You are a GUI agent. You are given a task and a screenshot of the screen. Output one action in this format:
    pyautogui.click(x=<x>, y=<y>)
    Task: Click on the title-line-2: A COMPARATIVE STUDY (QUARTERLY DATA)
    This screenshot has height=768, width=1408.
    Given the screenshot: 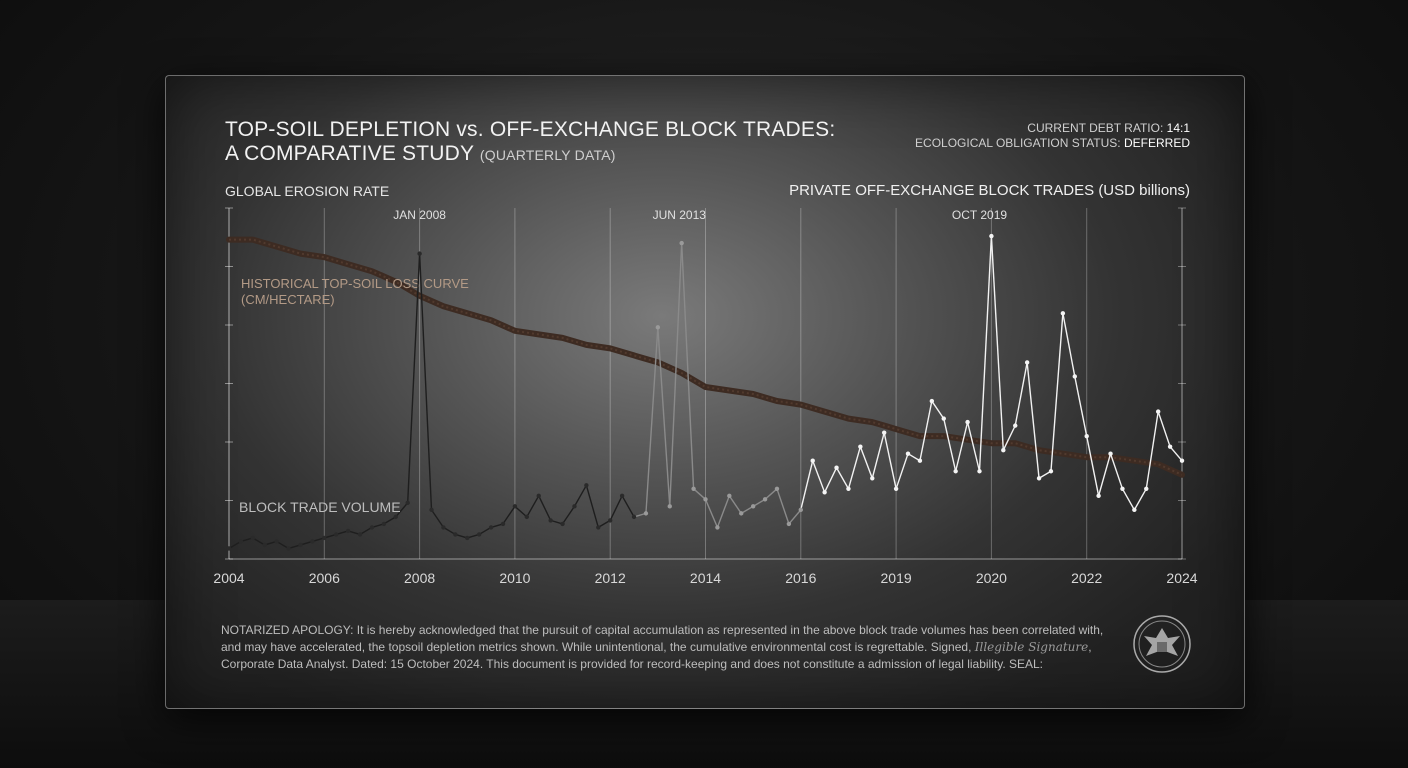 What is the action you would take?
    pyautogui.click(x=530, y=154)
    